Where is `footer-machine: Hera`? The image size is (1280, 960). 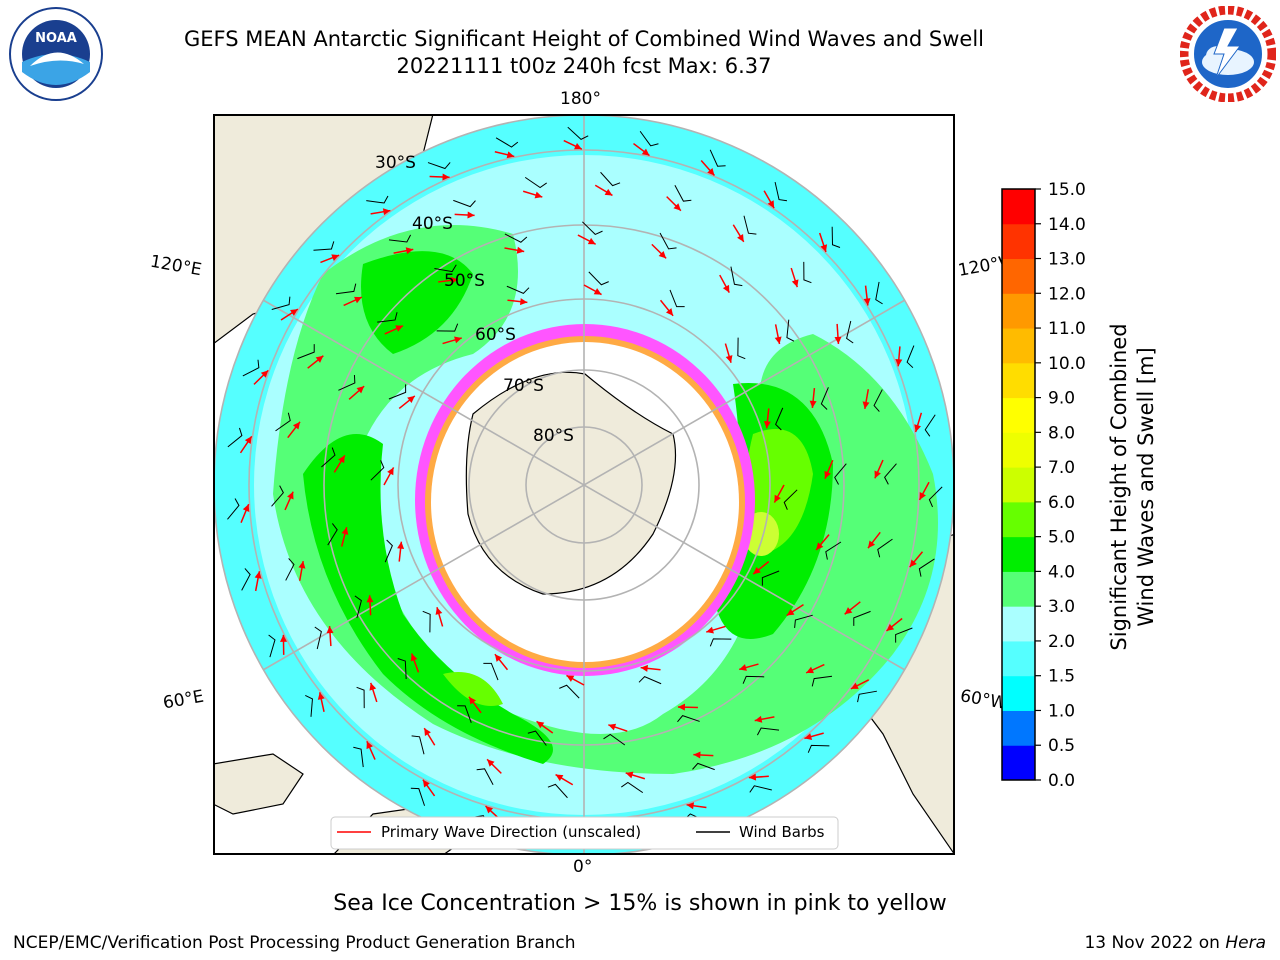
footer-machine: Hera is located at coordinates (1245, 943).